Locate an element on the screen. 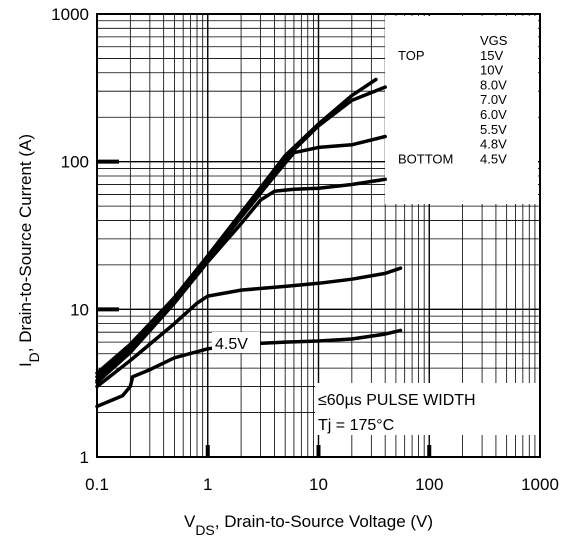 The width and height of the screenshot is (575, 542). y-axis-title-main: I is located at coordinates (25, 364).